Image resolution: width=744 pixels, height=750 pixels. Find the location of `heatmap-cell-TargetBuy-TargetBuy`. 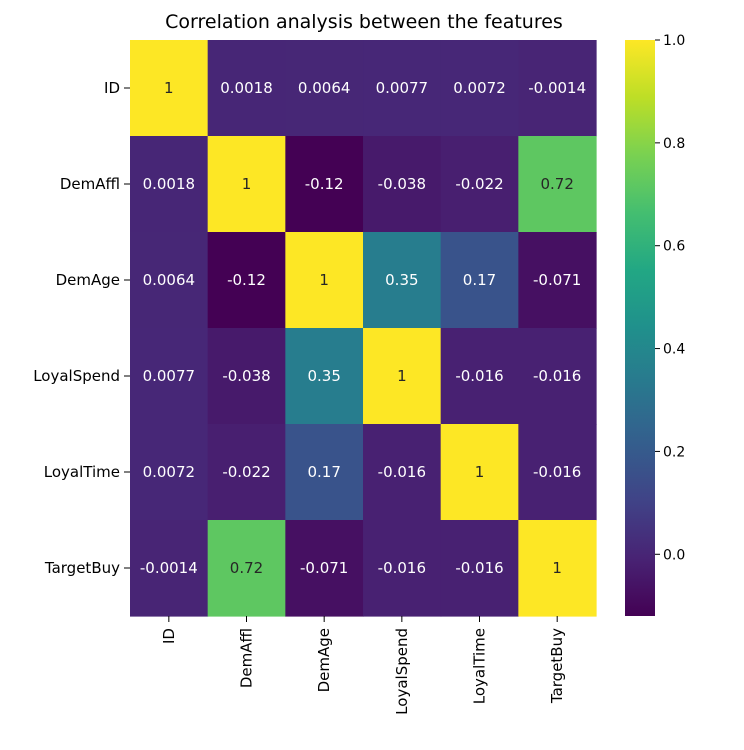

heatmap-cell-TargetBuy-TargetBuy is located at coordinates (557, 568).